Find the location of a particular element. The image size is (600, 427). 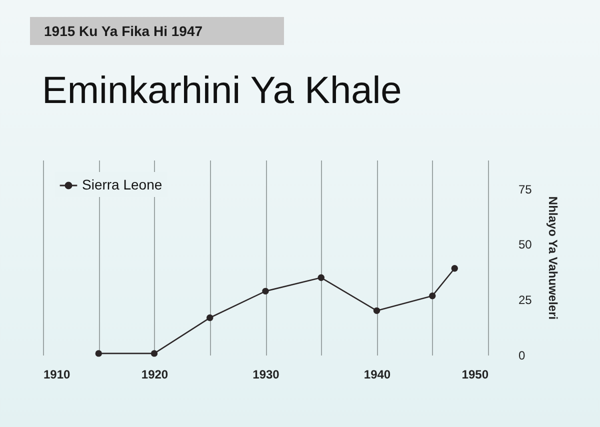

x-tick-label: 1930 is located at coordinates (266, 375).